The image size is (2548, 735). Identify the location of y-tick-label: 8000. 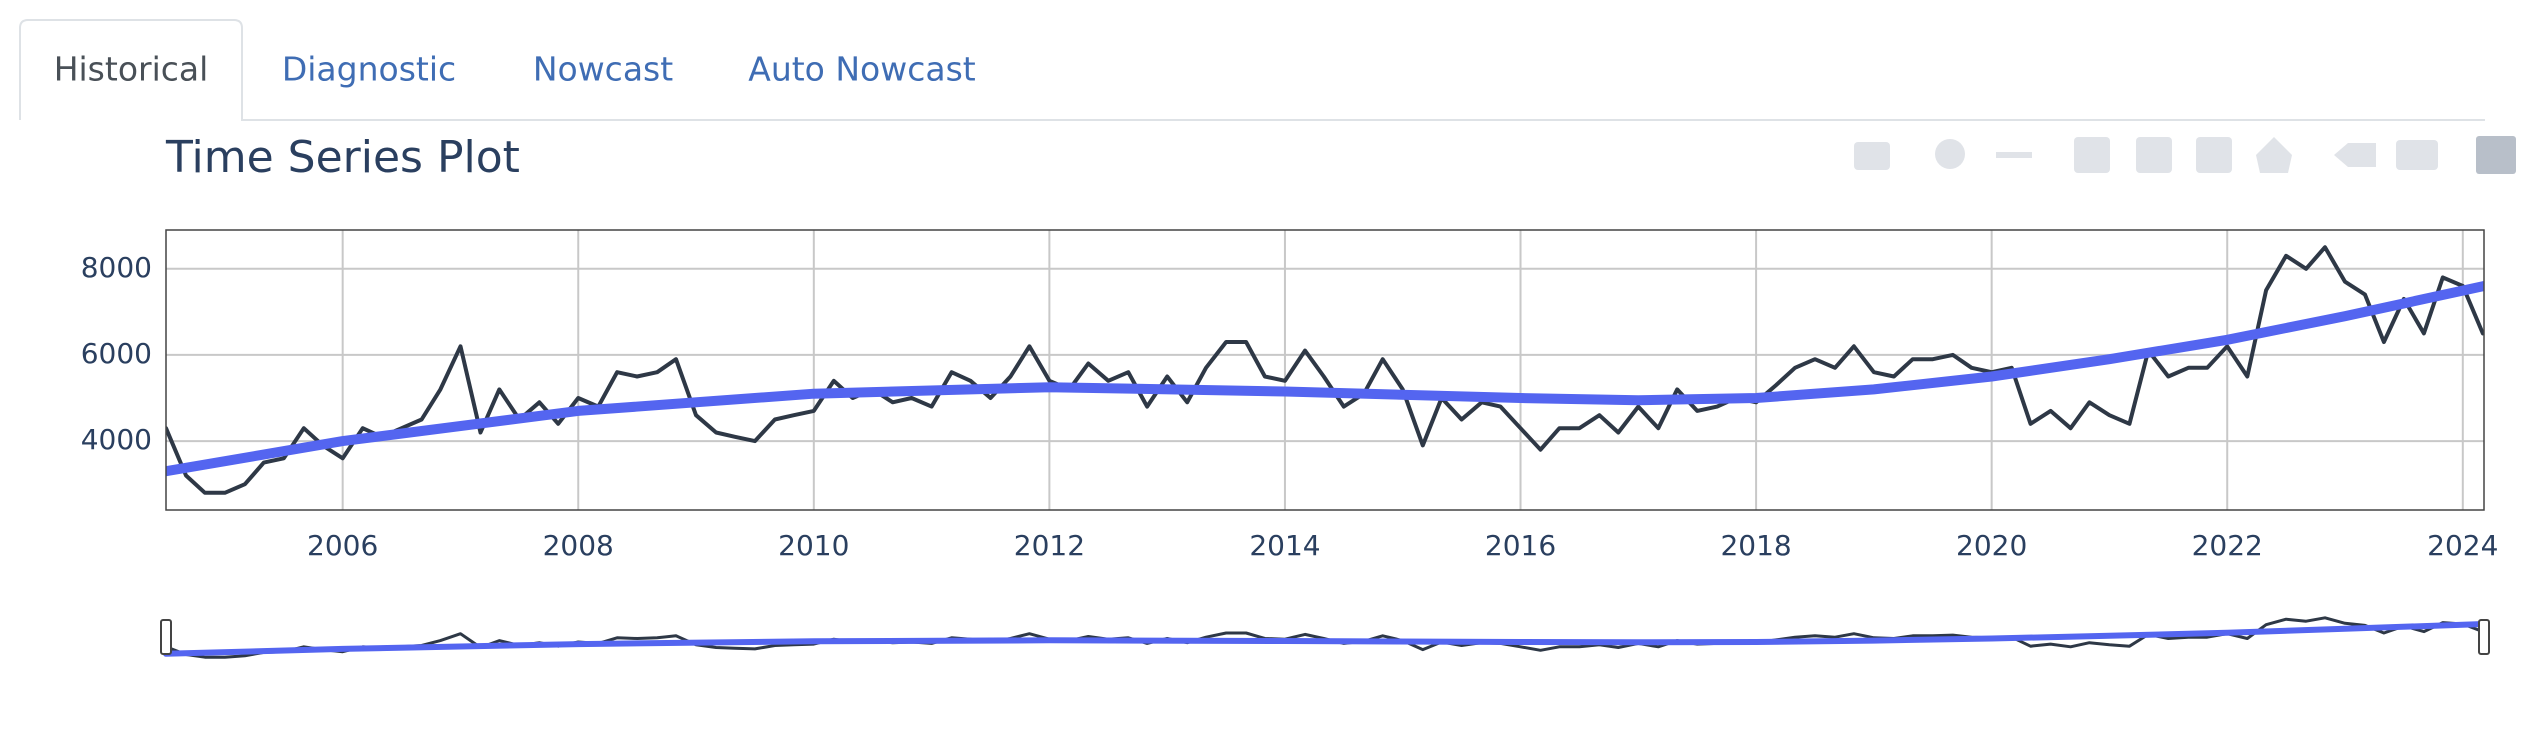
(116, 267).